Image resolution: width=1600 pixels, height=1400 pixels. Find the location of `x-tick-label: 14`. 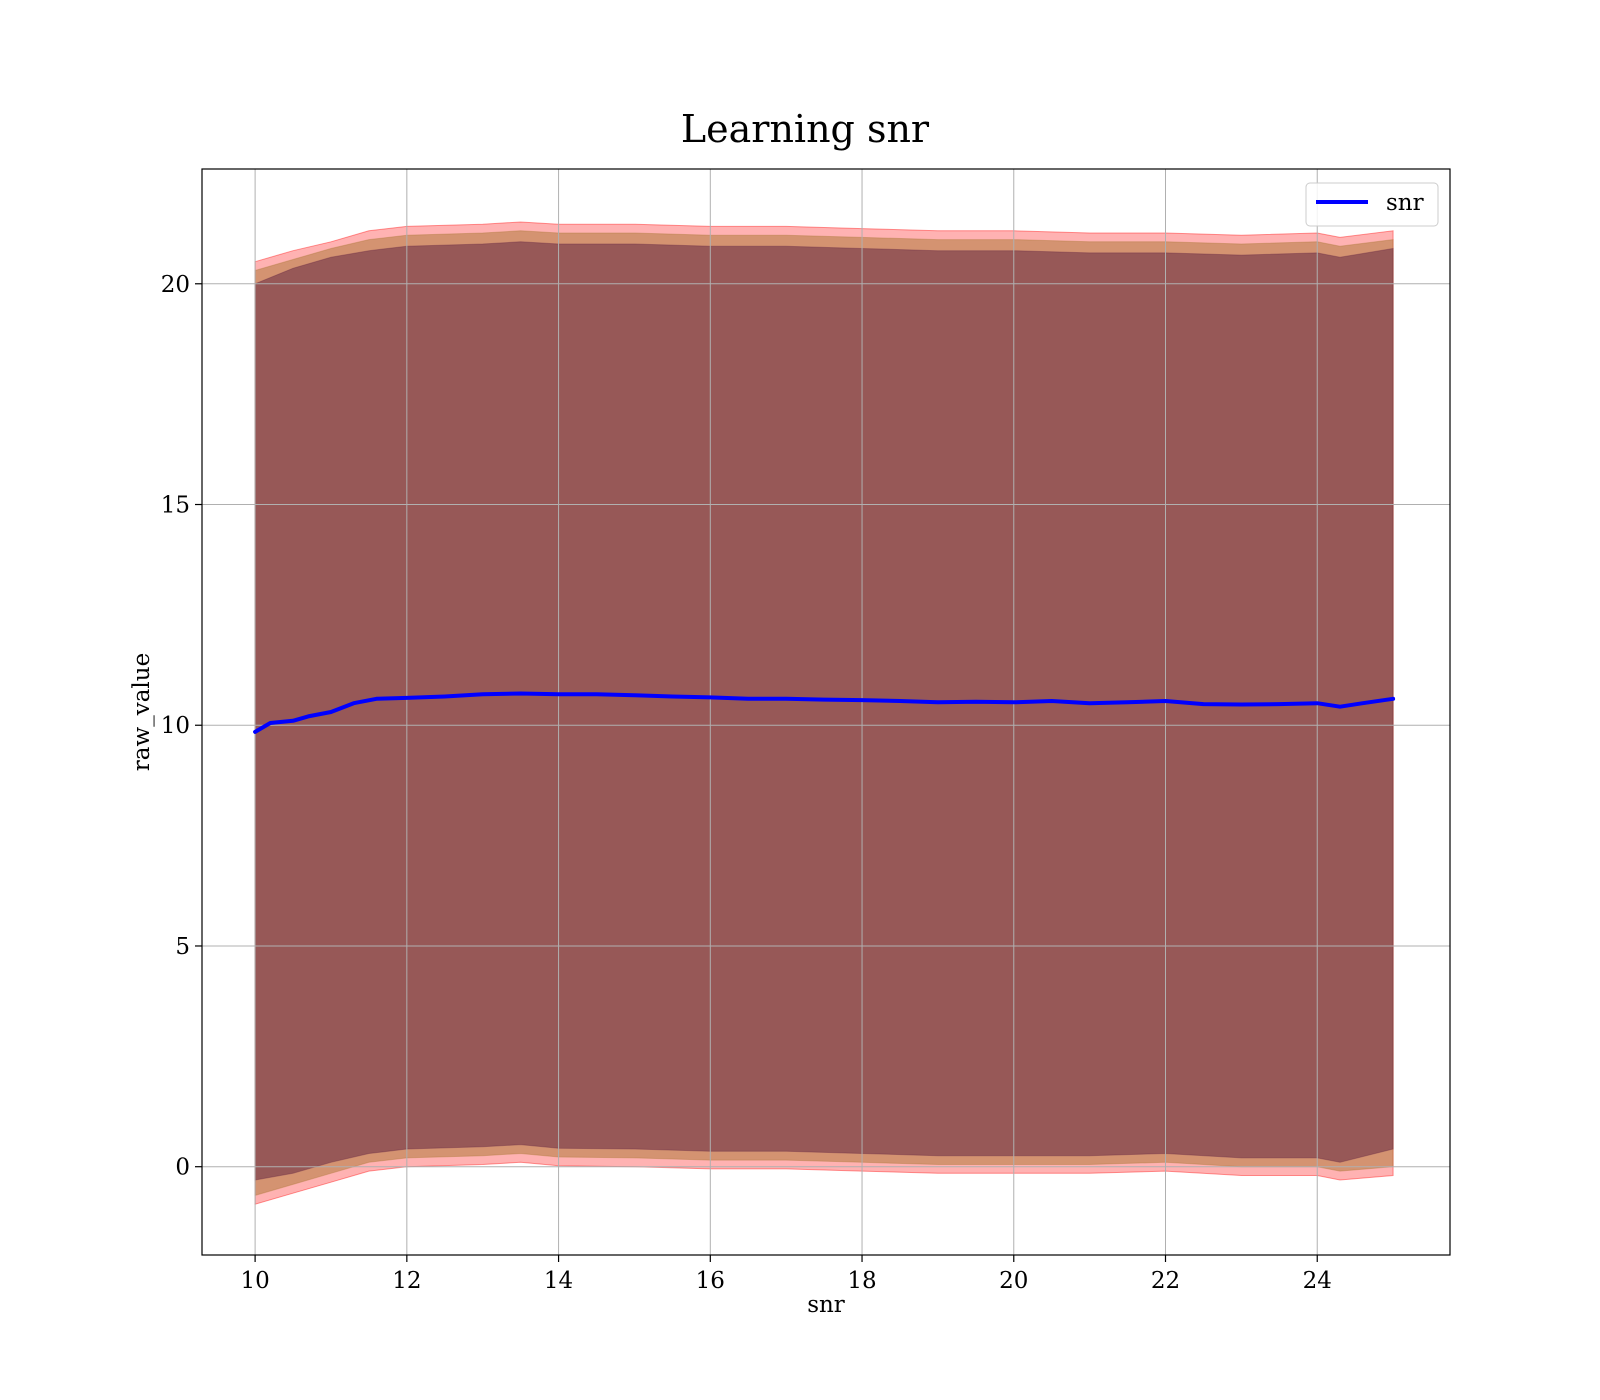

x-tick-label: 14 is located at coordinates (558, 1281).